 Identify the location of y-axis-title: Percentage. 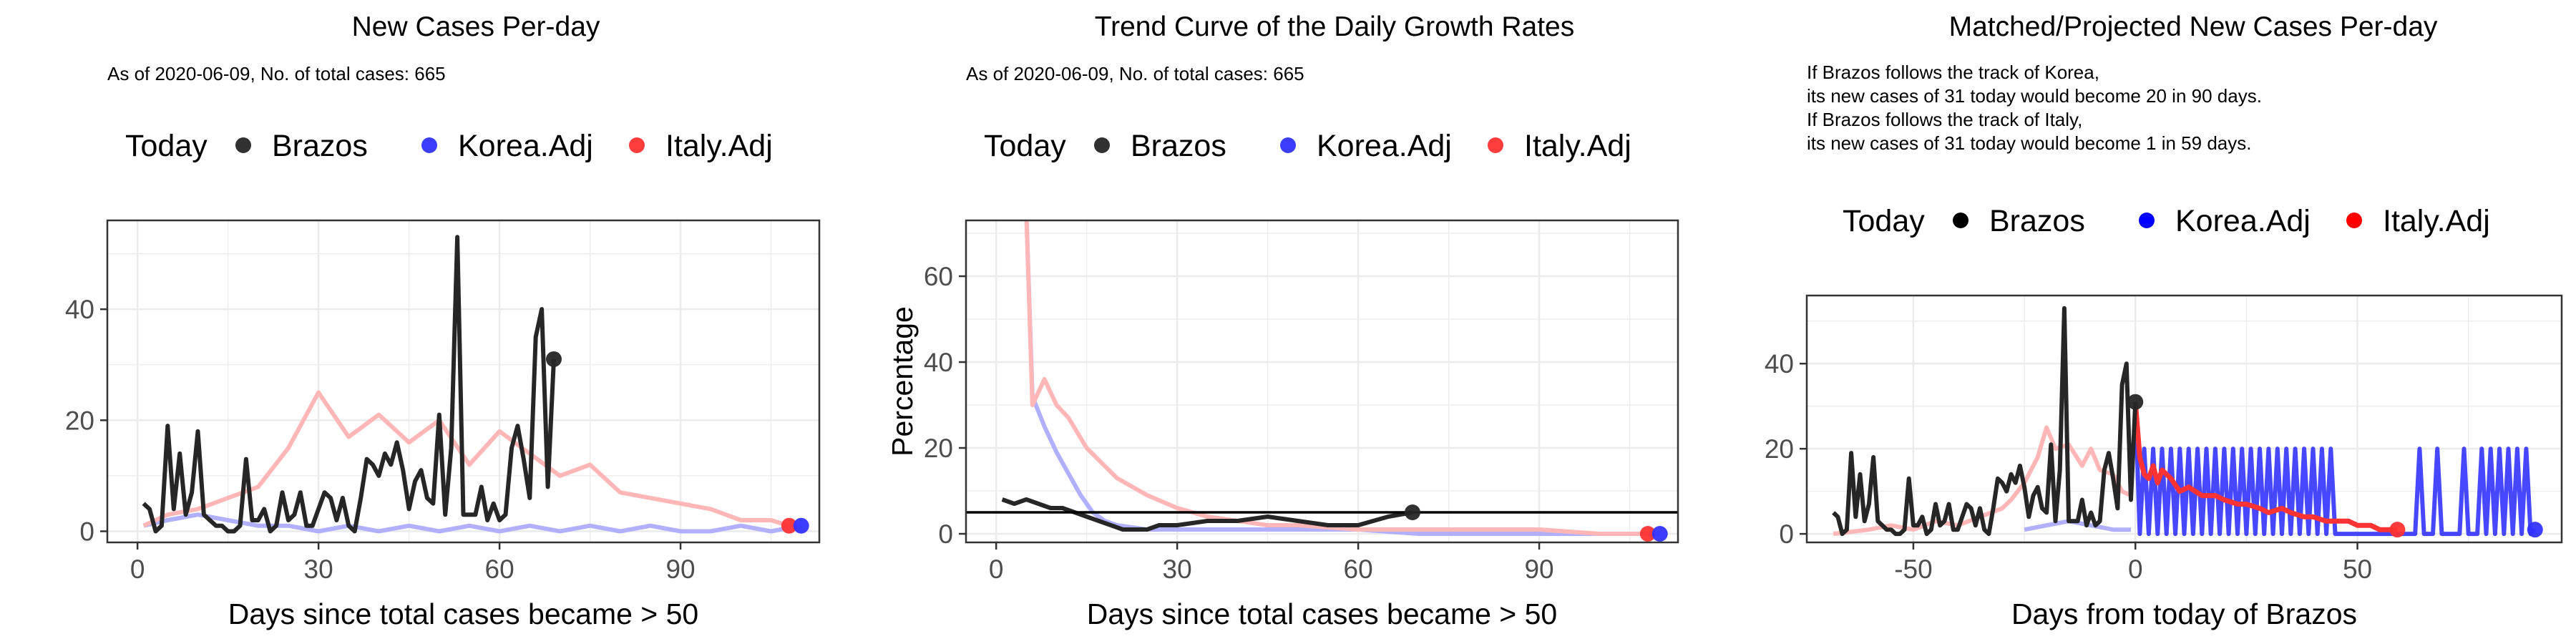
(902, 381).